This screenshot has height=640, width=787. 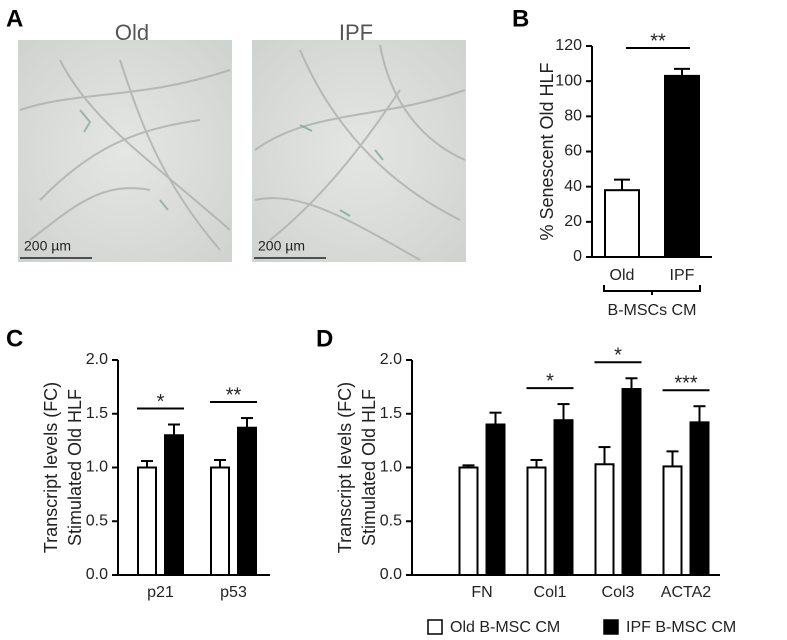 I want to click on y-tick-label: 40, so click(x=573, y=186).